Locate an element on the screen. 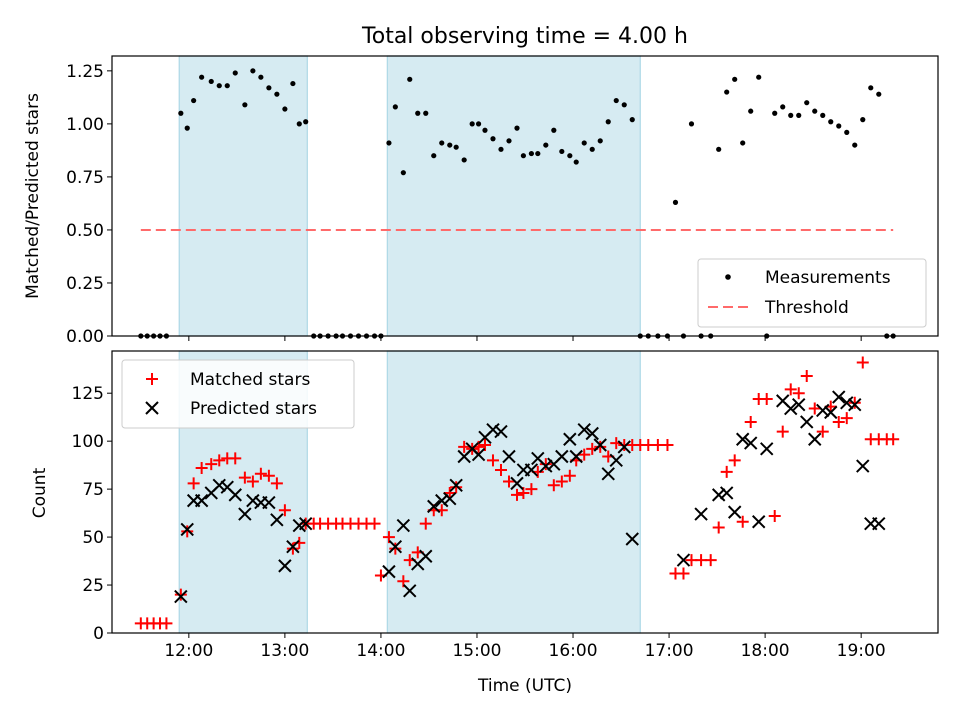 The height and width of the screenshot is (720, 960). y-tick-label: 0.50 is located at coordinates (85, 231).